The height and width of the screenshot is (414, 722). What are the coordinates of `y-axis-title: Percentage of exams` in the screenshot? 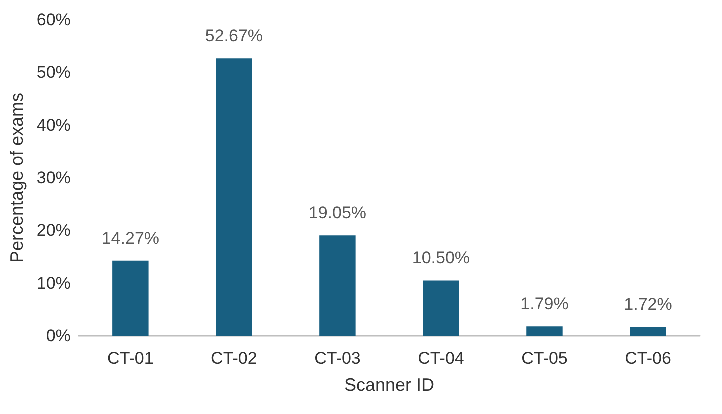 It's located at (17, 178).